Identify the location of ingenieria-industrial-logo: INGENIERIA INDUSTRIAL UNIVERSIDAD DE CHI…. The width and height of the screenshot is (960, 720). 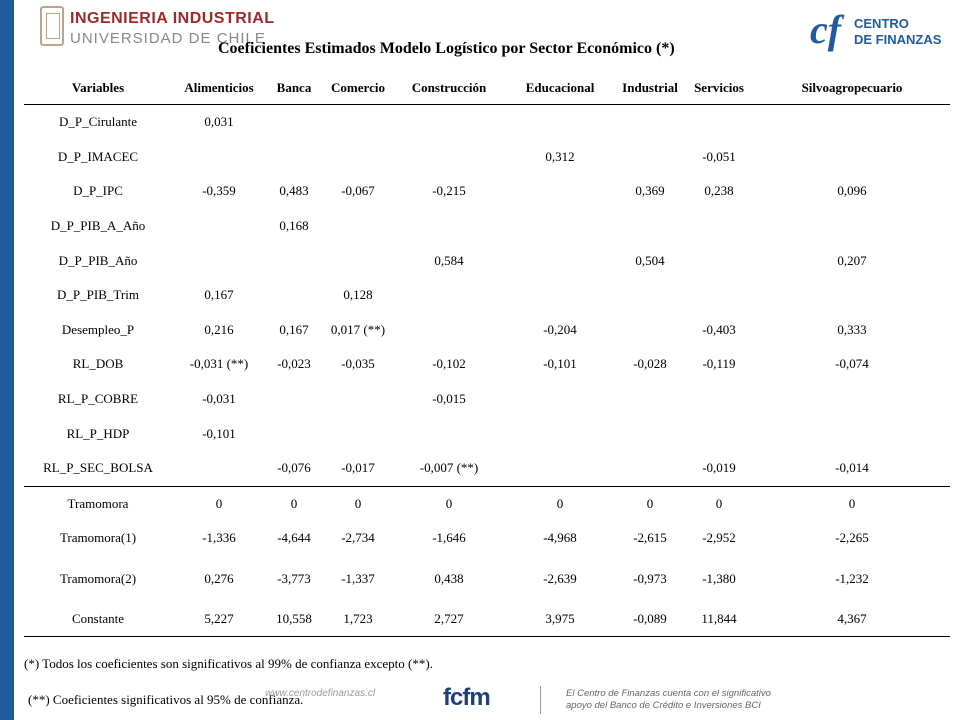
(157, 27).